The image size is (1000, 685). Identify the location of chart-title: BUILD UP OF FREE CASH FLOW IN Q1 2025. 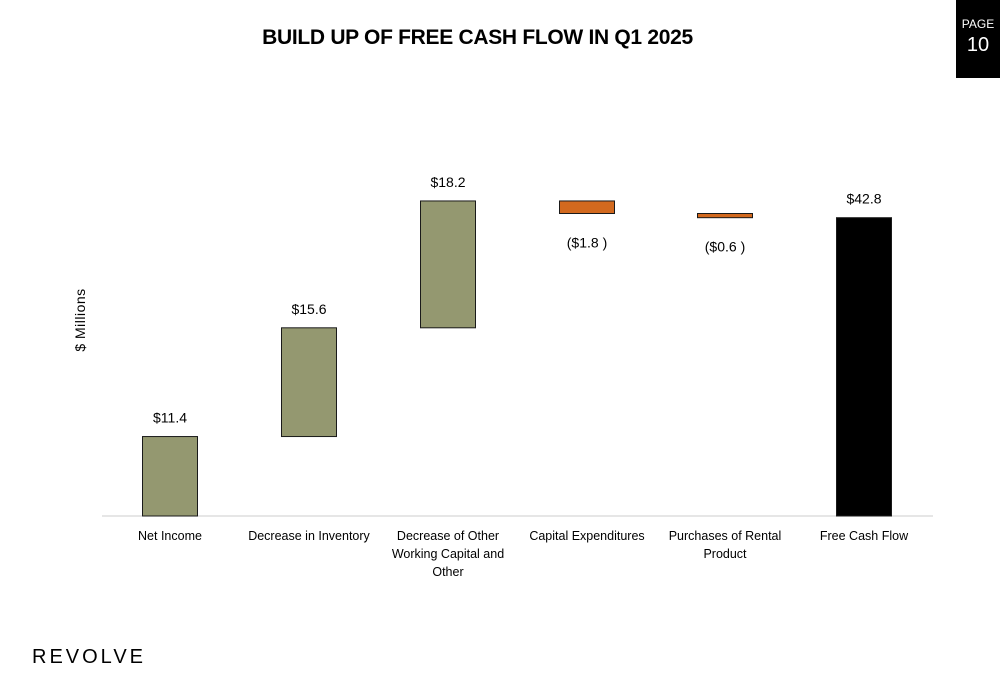
(477, 37).